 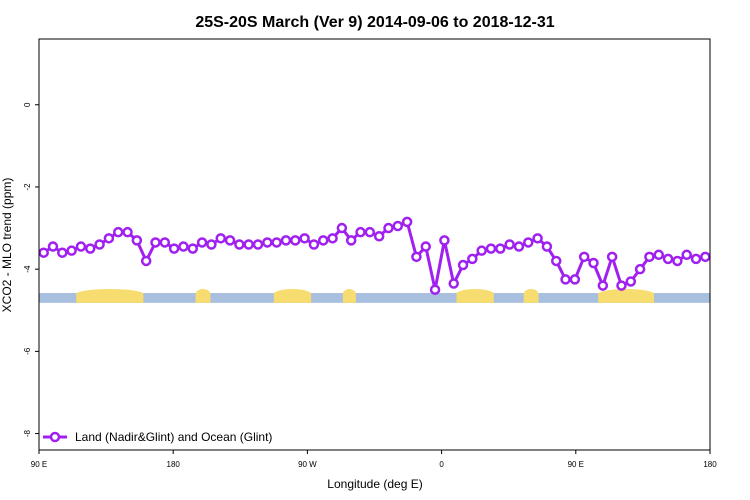 What do you see at coordinates (55, 437) in the screenshot?
I see `legend-marker` at bounding box center [55, 437].